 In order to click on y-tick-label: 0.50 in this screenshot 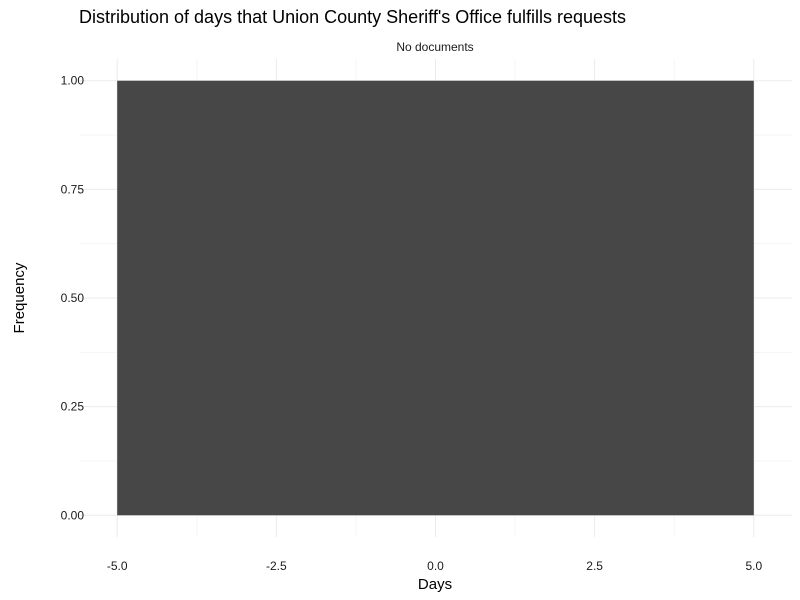, I will do `click(73, 298)`.